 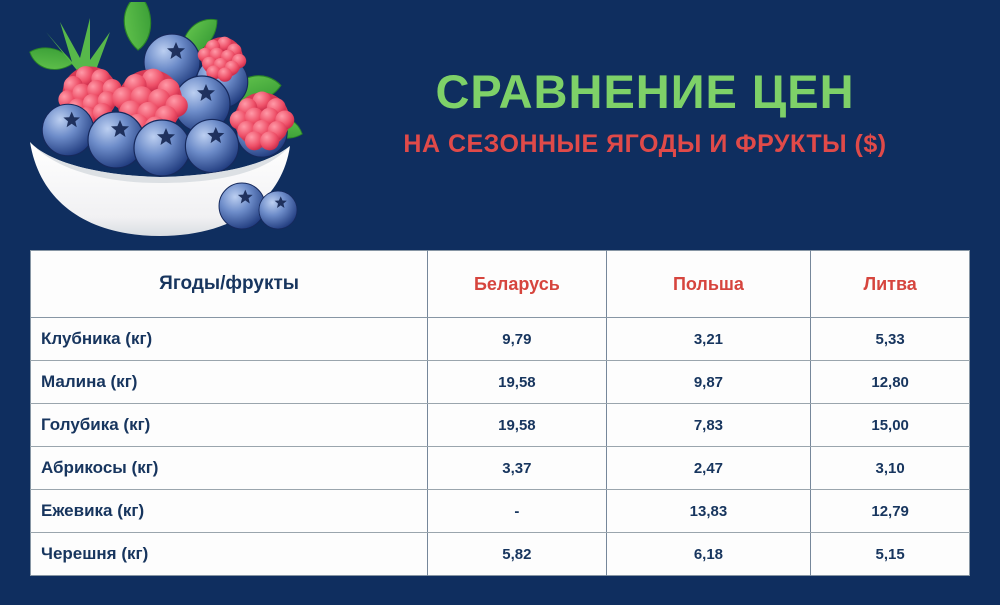 I want to click on table-row: Голубика (кг) 19,58 7,83 15,00, so click(x=500, y=425).